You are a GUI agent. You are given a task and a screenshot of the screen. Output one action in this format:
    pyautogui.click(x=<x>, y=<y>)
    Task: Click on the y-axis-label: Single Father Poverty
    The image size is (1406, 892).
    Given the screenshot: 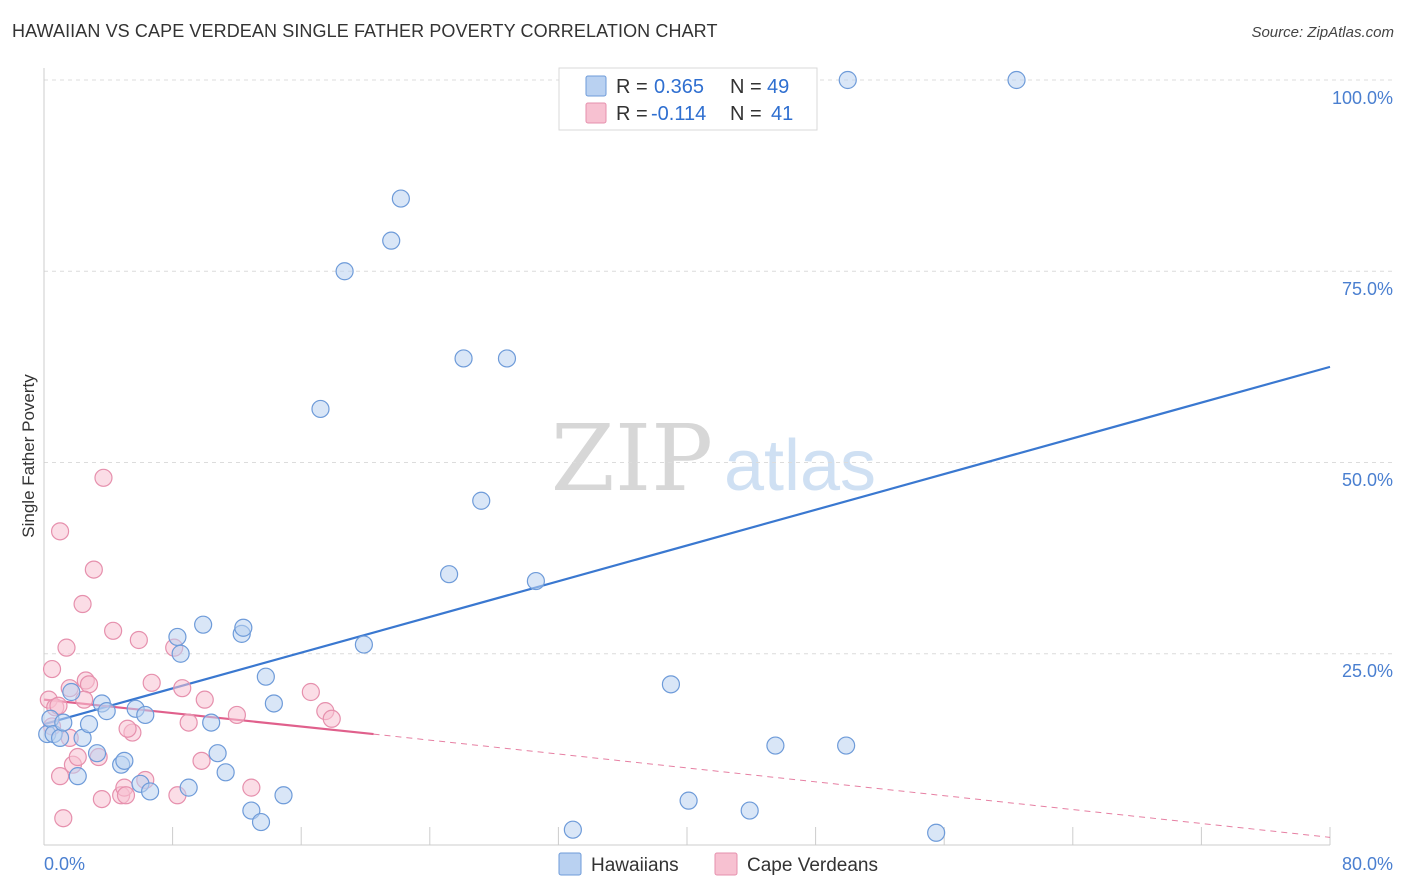 What is the action you would take?
    pyautogui.click(x=28, y=456)
    